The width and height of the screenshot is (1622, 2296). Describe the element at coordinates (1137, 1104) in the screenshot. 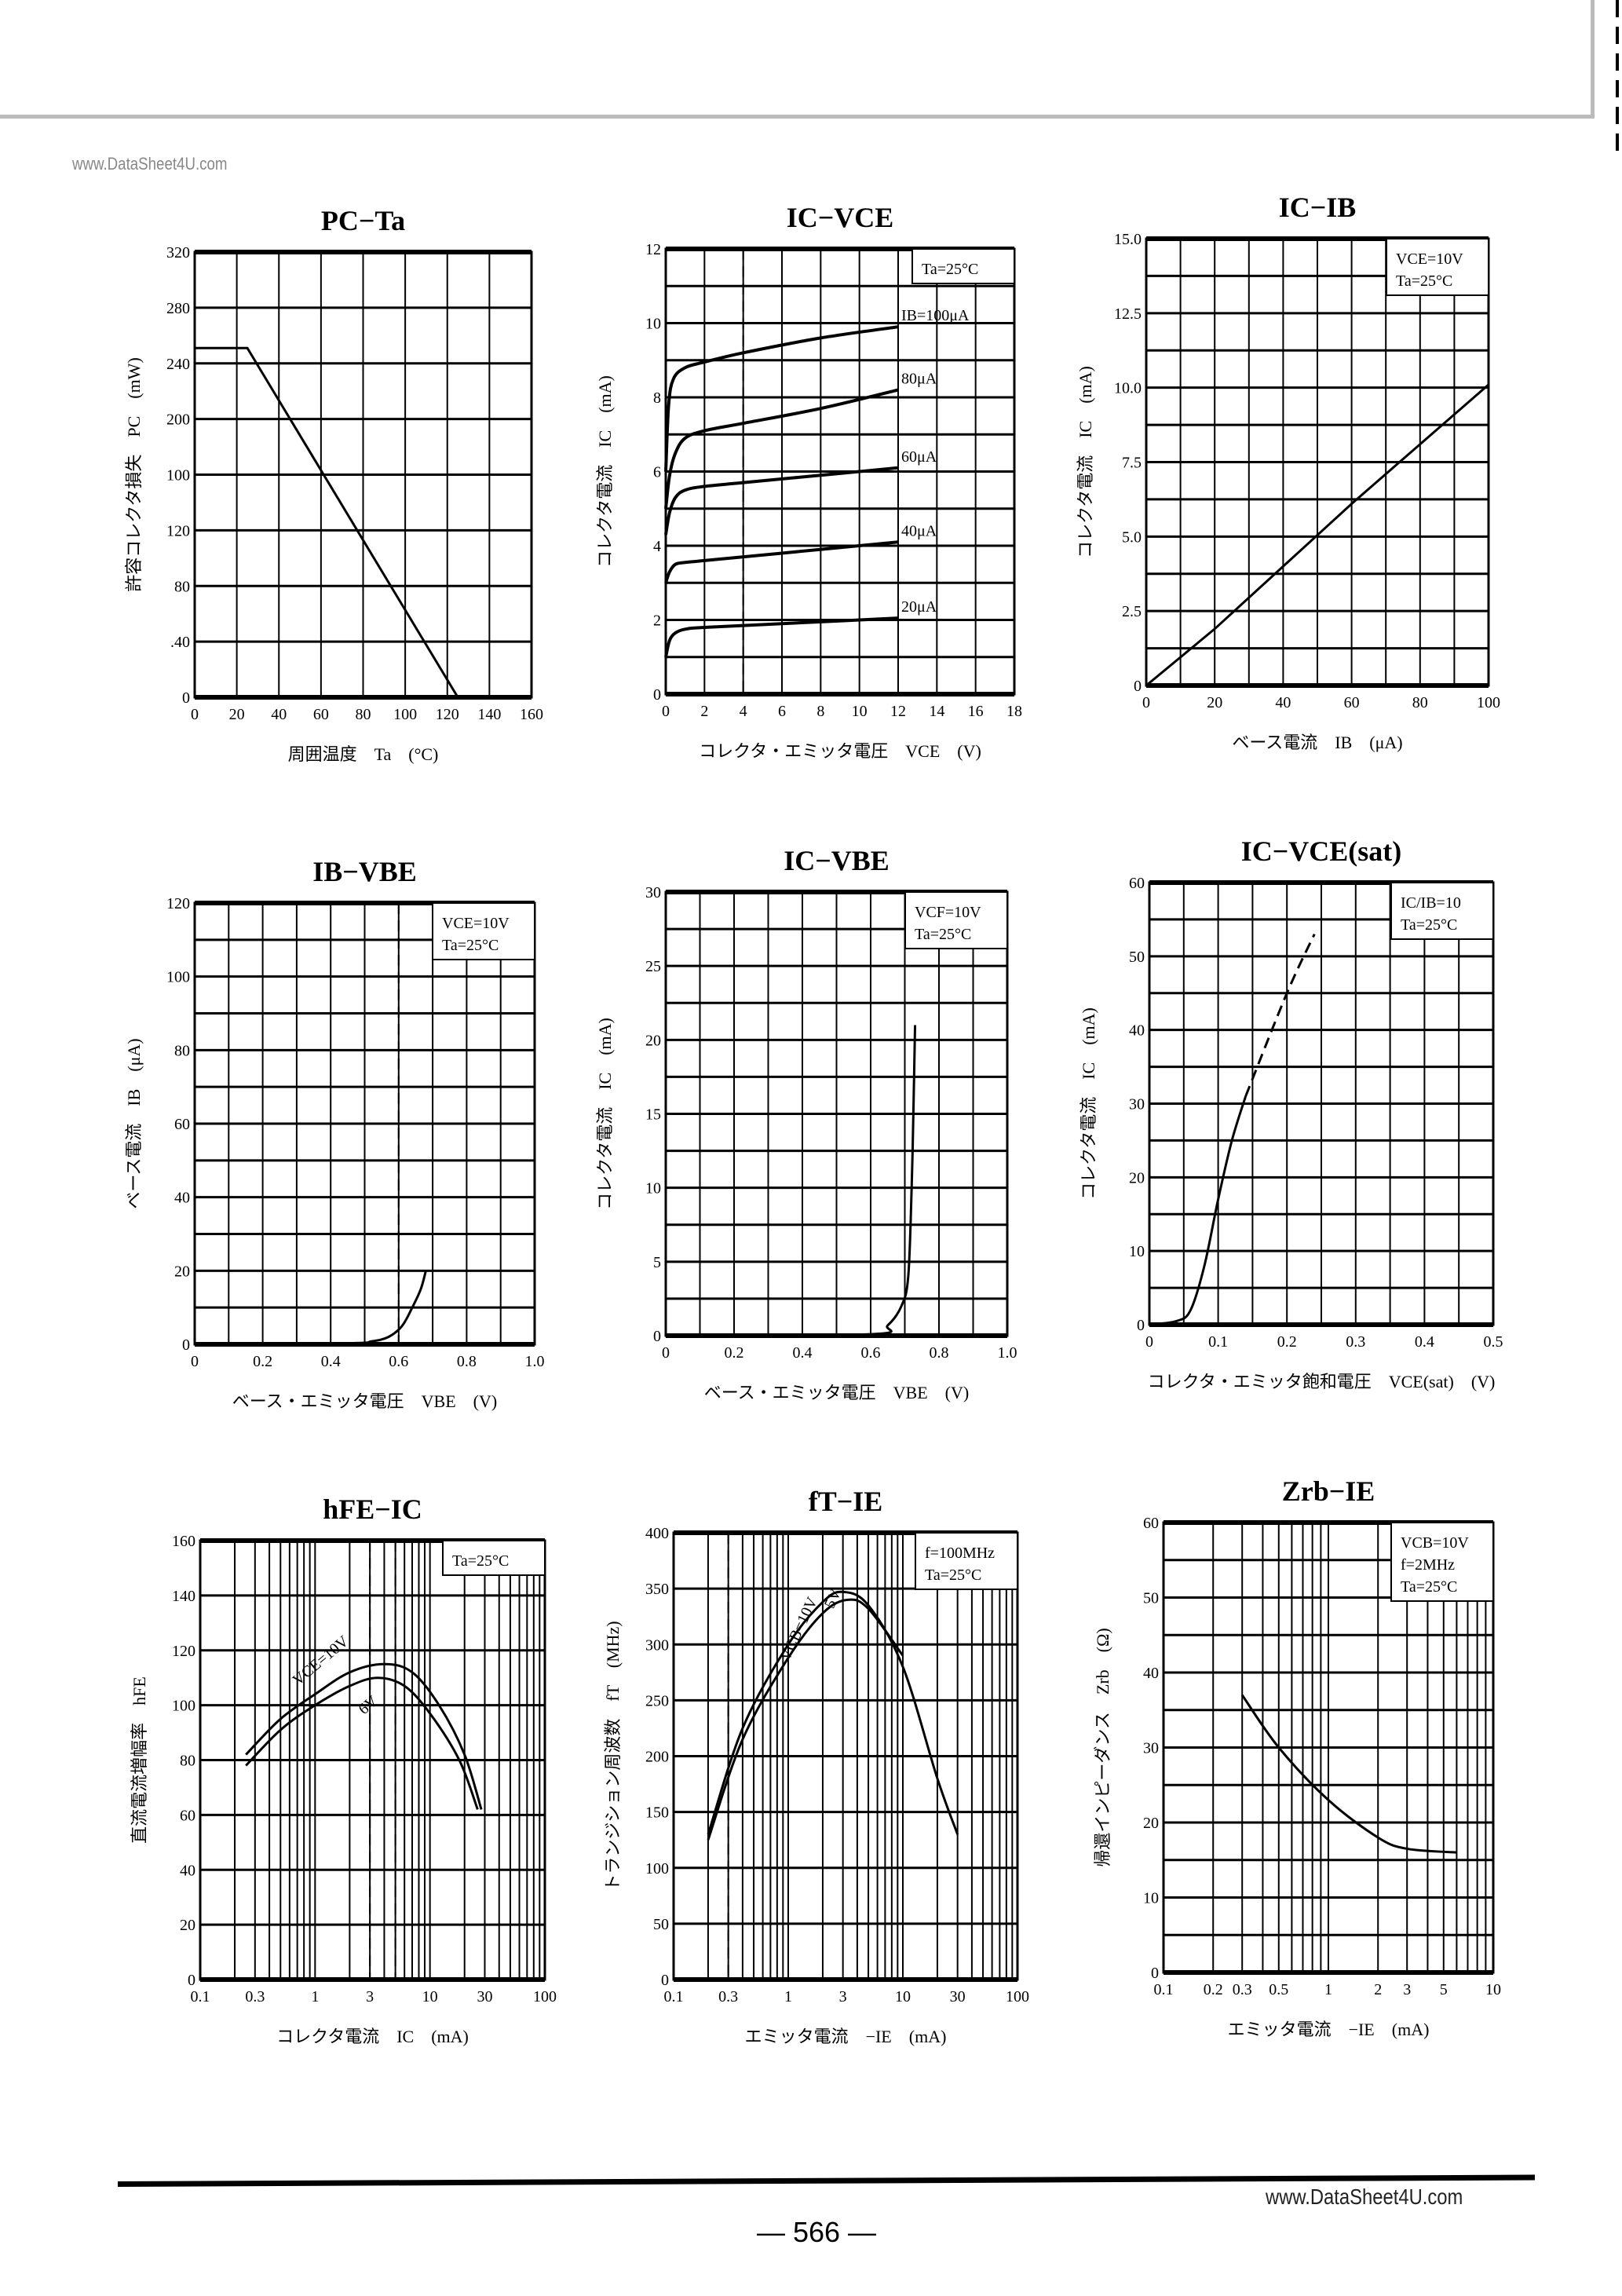

I see `y-tick-label: 30` at that location.